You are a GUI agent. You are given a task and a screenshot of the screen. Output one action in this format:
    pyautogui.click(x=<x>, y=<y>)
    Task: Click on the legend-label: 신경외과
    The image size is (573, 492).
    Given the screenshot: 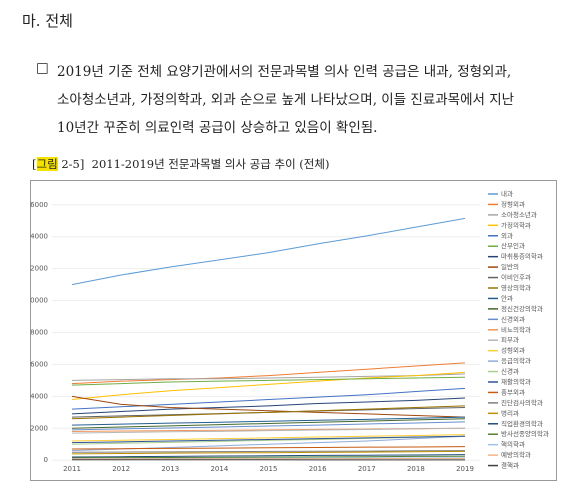 What is the action you would take?
    pyautogui.click(x=513, y=318)
    